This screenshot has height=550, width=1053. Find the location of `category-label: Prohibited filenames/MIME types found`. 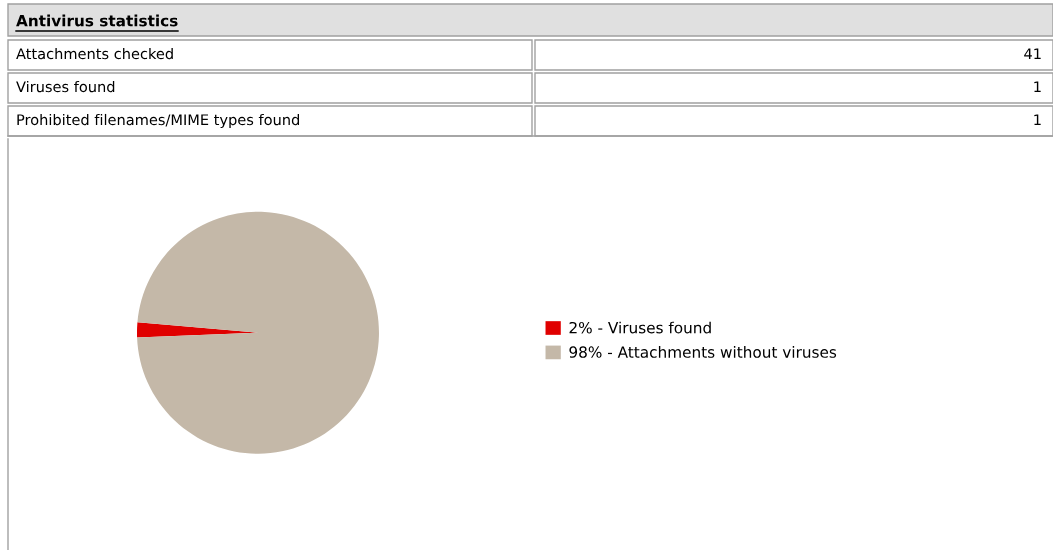

category-label: Prohibited filenames/MIME types found is located at coordinates (158, 121).